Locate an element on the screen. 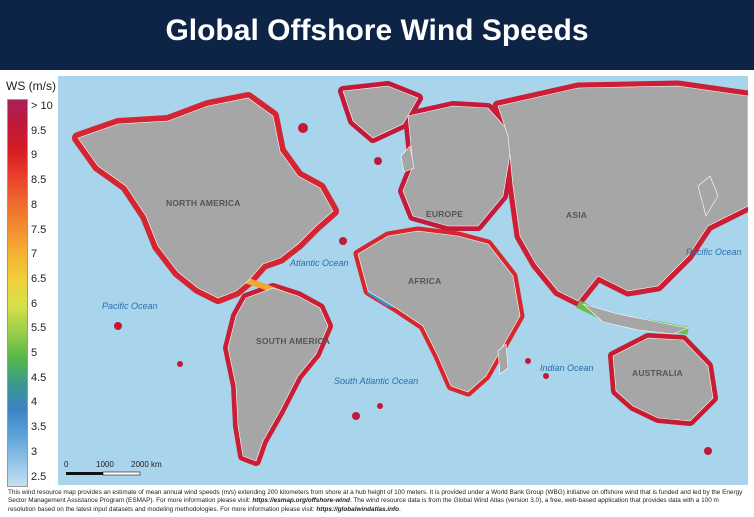 This screenshot has width=754, height=517. land-north-america is located at coordinates (205, 198).